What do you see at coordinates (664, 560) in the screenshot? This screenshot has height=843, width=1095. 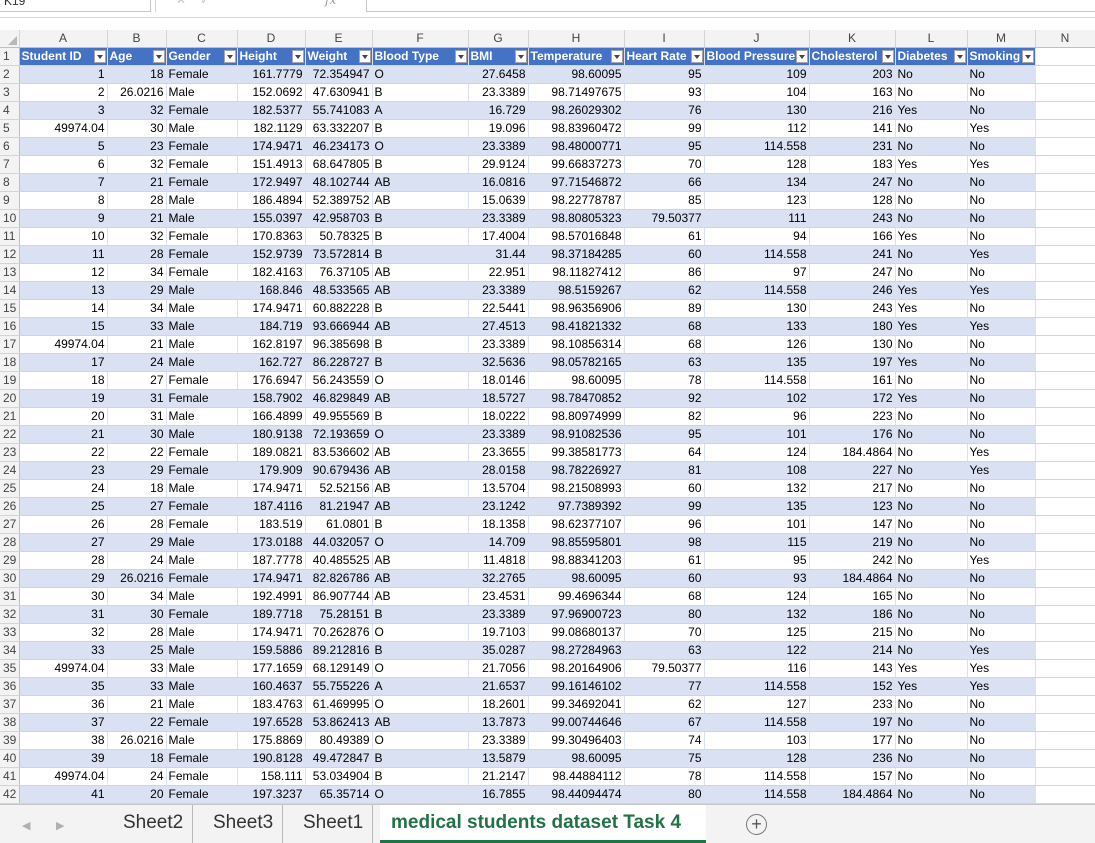 I see `table-cell: 61` at bounding box center [664, 560].